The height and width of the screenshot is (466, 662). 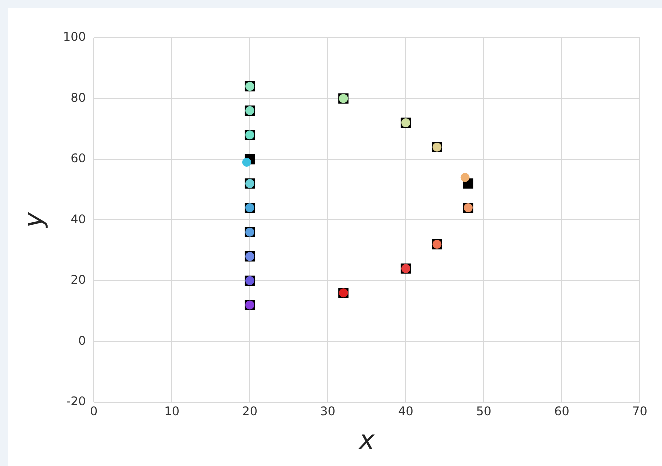 What do you see at coordinates (78, 219) in the screenshot?
I see `y-tick-label: 40` at bounding box center [78, 219].